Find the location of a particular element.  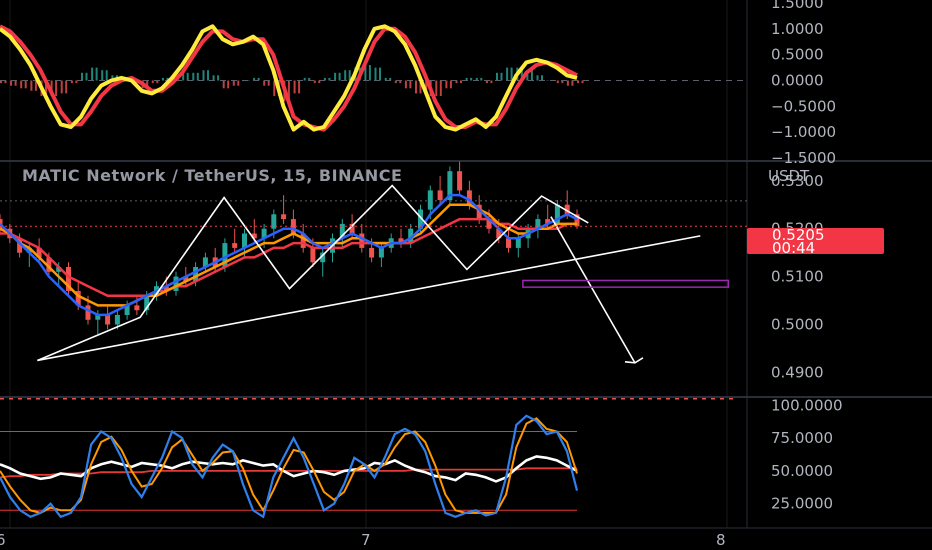

price-tick-label: 0.4900 is located at coordinates (797, 372).